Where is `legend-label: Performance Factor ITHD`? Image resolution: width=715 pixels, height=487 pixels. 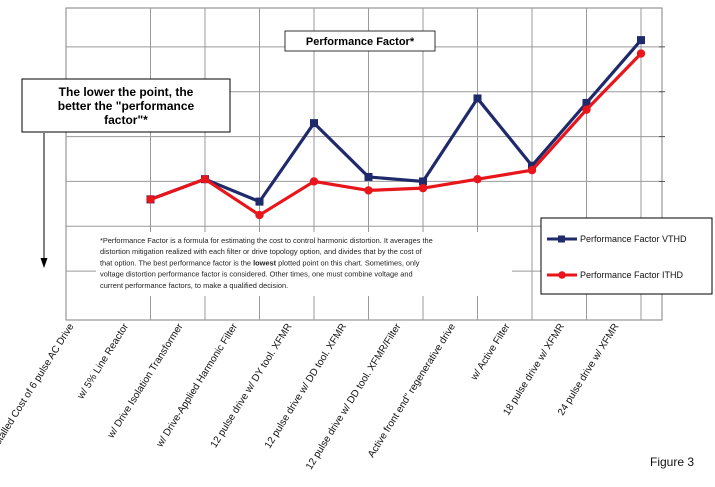 legend-label: Performance Factor ITHD is located at coordinates (632, 275).